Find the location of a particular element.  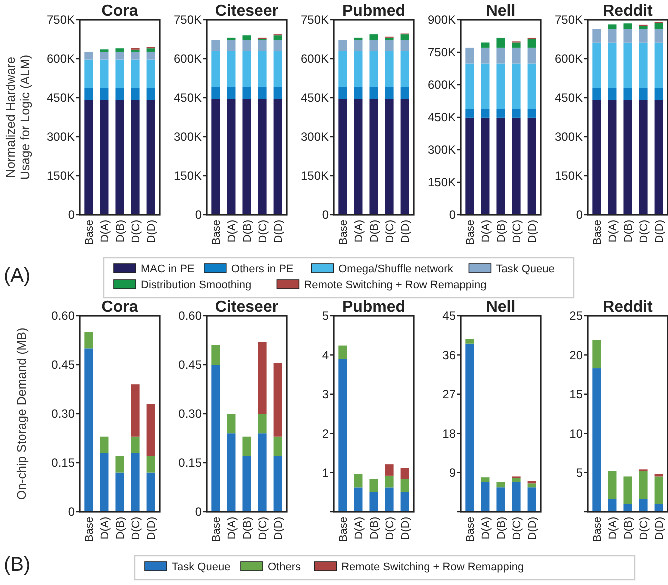

text: (B) is located at coordinates (17, 565).